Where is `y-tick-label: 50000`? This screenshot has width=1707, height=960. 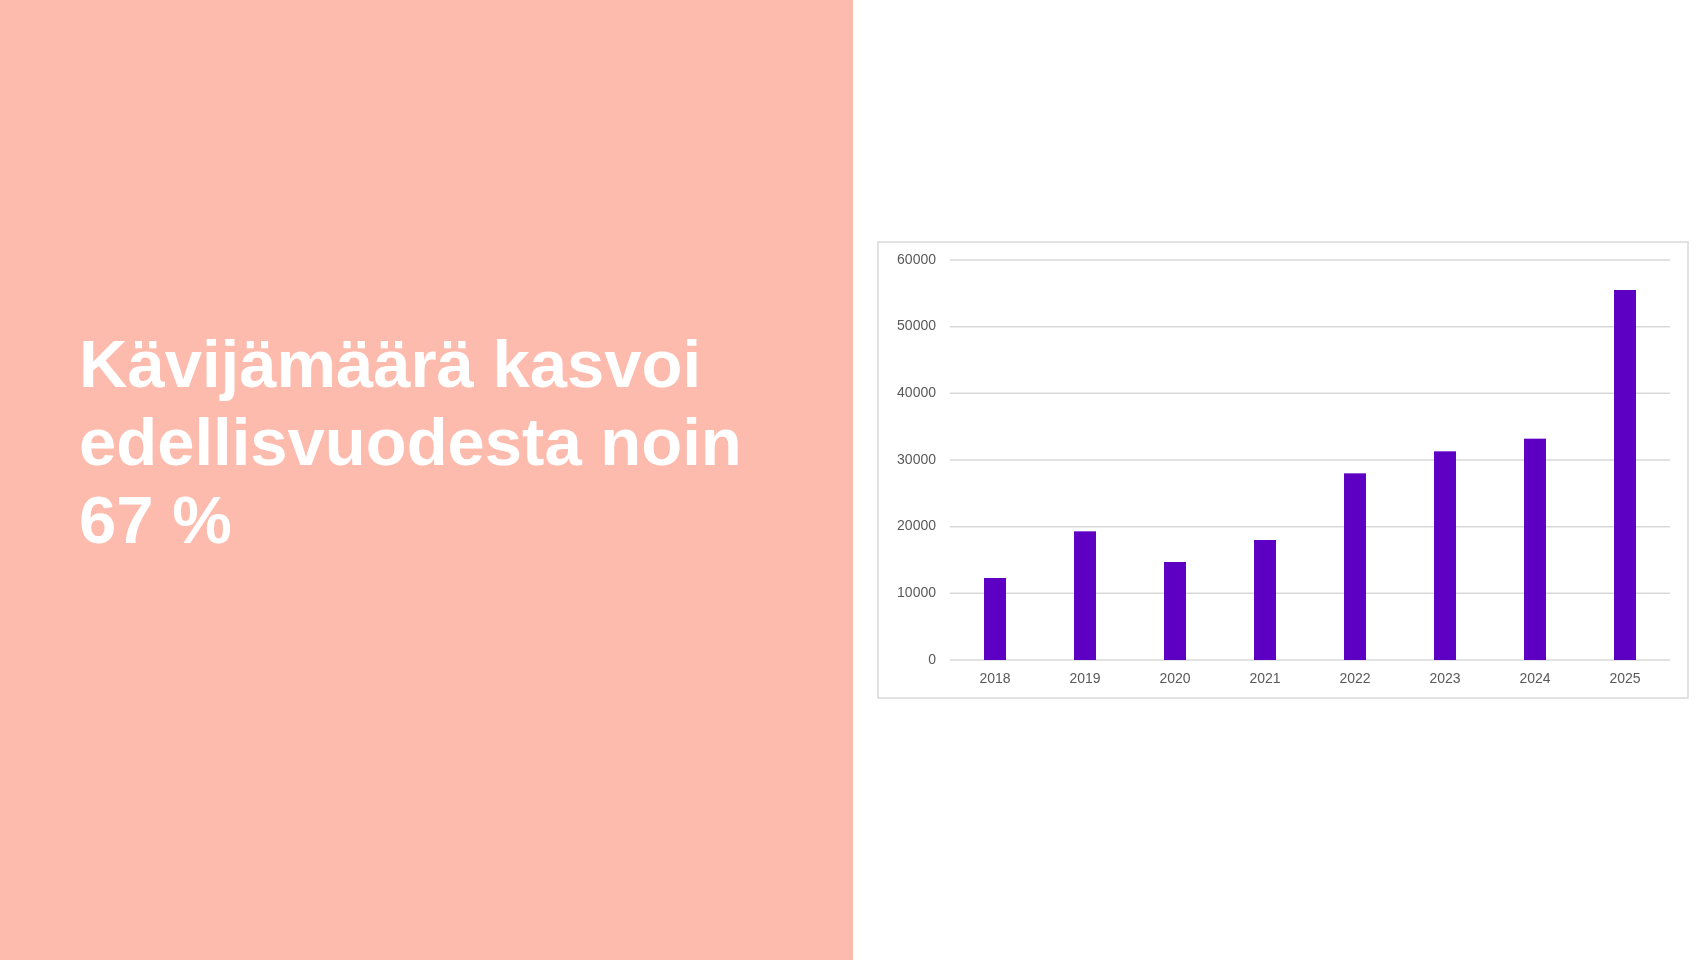
y-tick-label: 50000 is located at coordinates (917, 325).